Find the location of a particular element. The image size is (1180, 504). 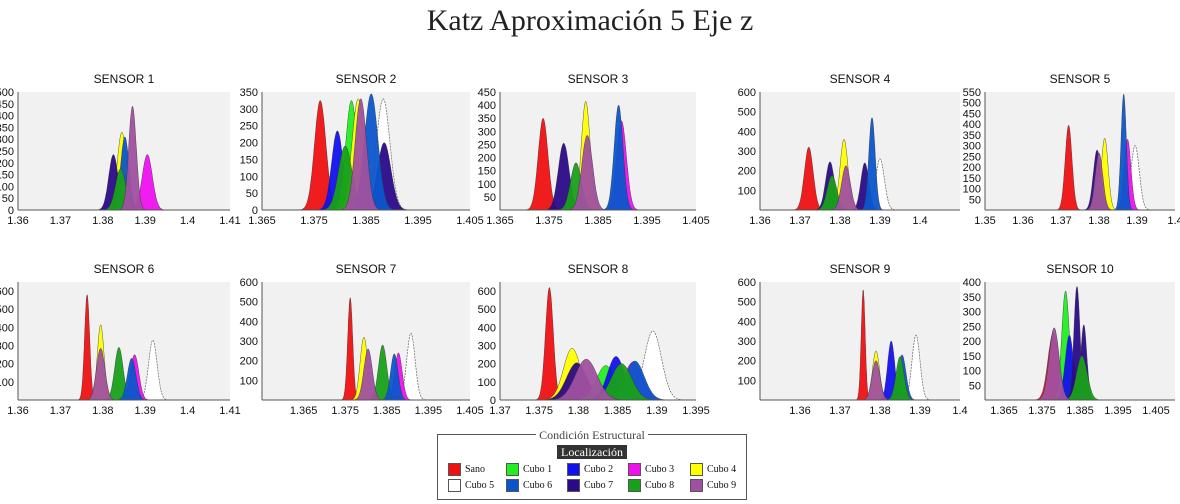

legend-label: Sano is located at coordinates (475, 469).